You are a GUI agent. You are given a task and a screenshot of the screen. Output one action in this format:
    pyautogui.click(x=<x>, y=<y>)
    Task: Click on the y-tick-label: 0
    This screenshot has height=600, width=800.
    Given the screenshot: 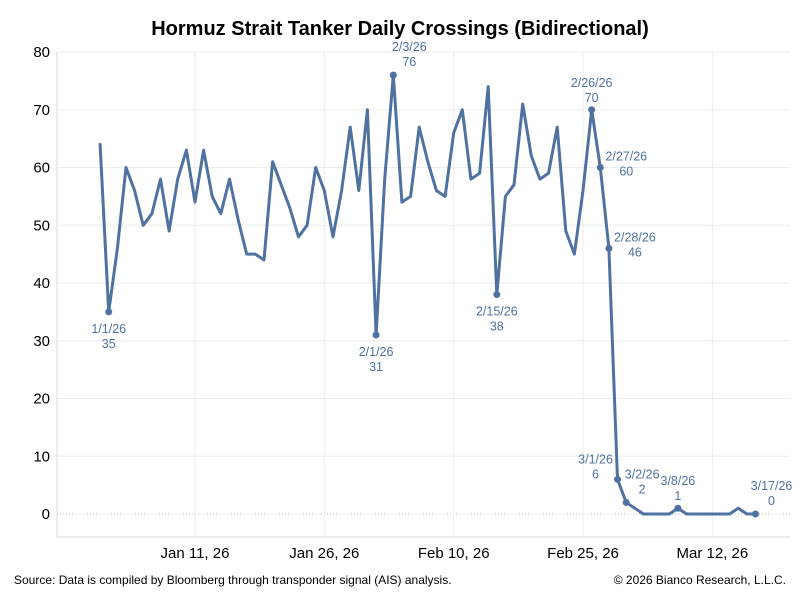 What is the action you would take?
    pyautogui.click(x=46, y=514)
    